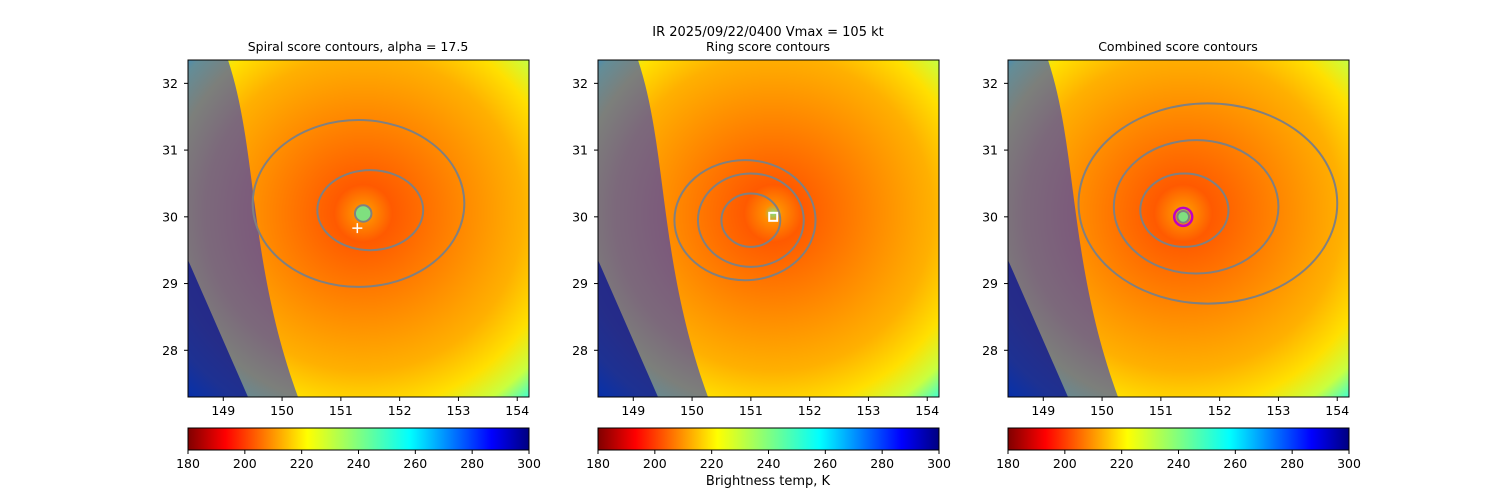  What do you see at coordinates (1178, 46) in the screenshot?
I see `panel-title: Combined score contours` at bounding box center [1178, 46].